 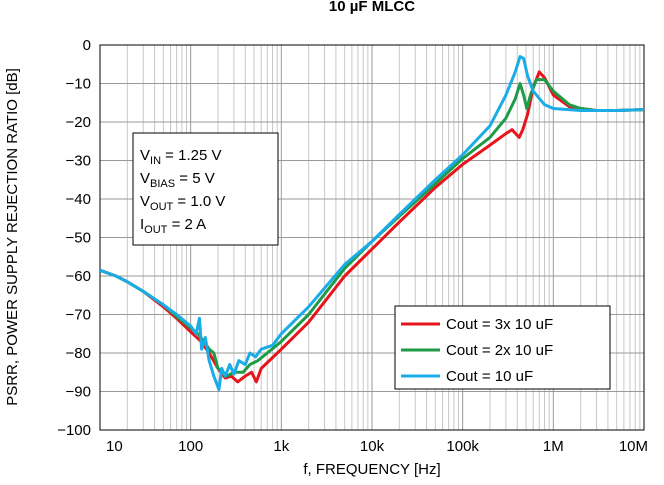 What do you see at coordinates (78, 161) in the screenshot?
I see `y-tick-label: −30` at bounding box center [78, 161].